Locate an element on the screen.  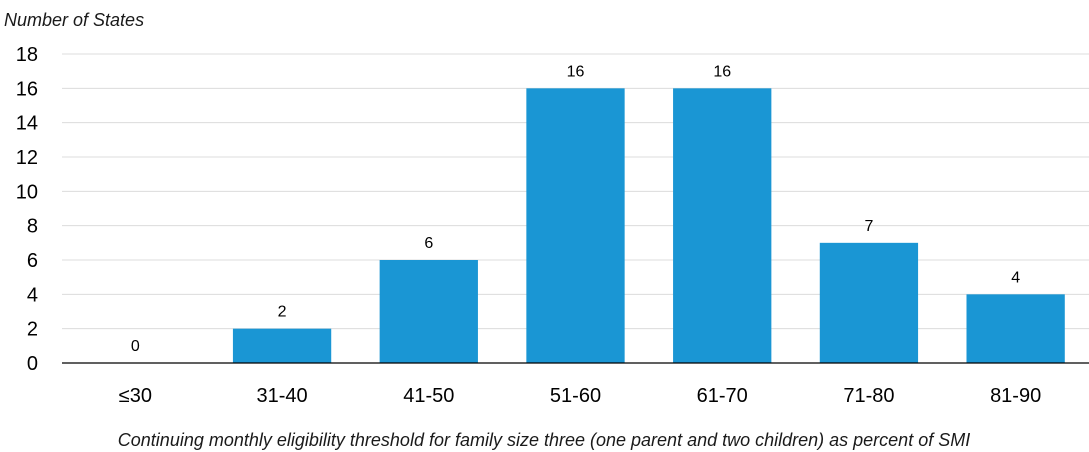
y-tick-label: 4 is located at coordinates (32, 295).